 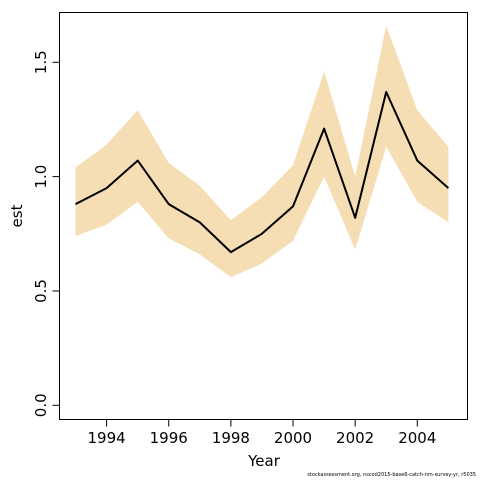 I want to click on x-tick-label-1998: 1998, so click(x=231, y=438).